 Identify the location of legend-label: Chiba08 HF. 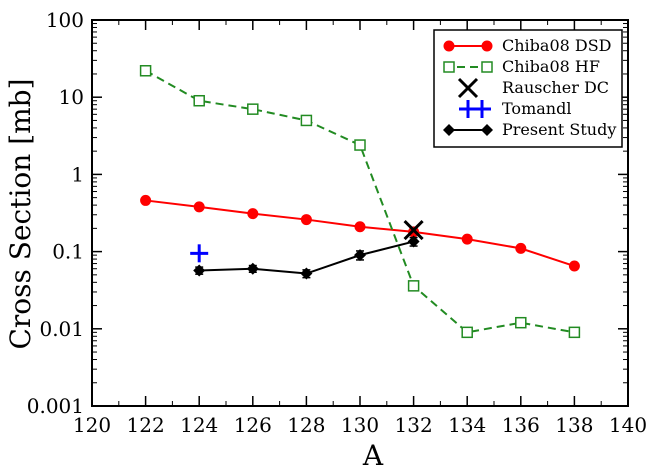
(551, 66).